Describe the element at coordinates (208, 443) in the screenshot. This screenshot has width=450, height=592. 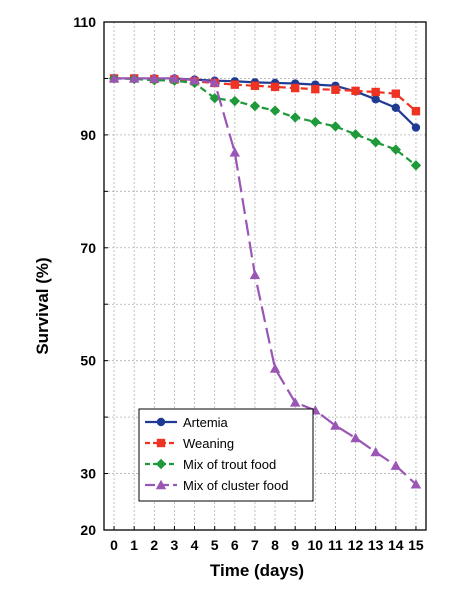
I see `legend-label: Weaning` at that location.